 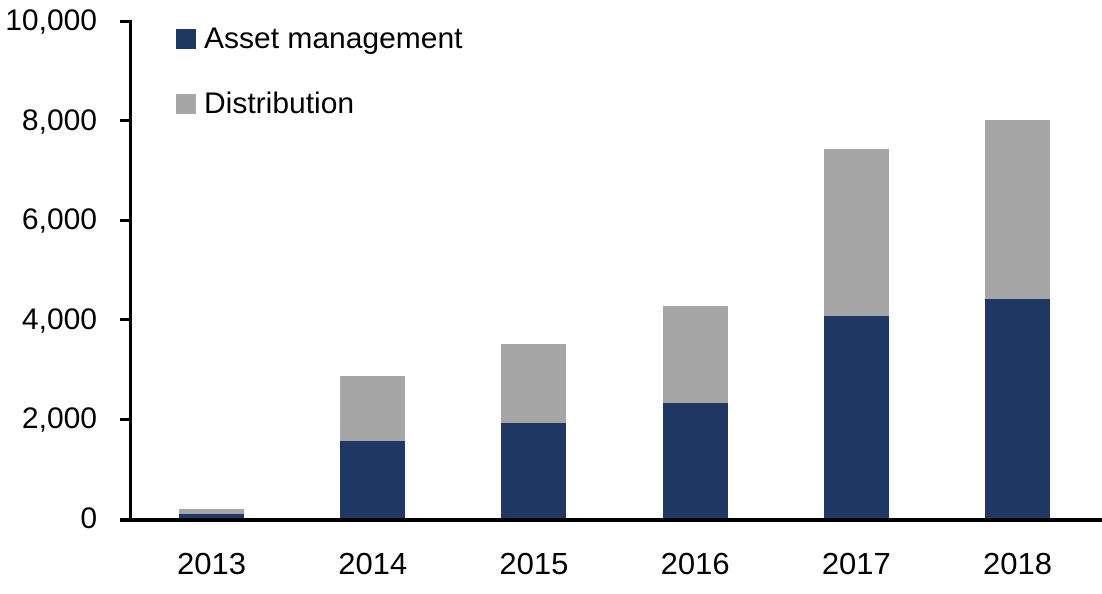 What do you see at coordinates (88, 518) in the screenshot?
I see `y-axis-label: 0` at bounding box center [88, 518].